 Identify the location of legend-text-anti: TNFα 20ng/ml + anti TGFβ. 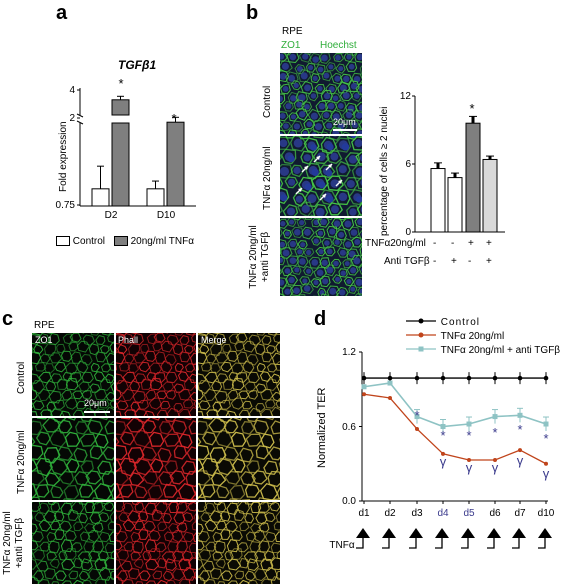
(500, 350).